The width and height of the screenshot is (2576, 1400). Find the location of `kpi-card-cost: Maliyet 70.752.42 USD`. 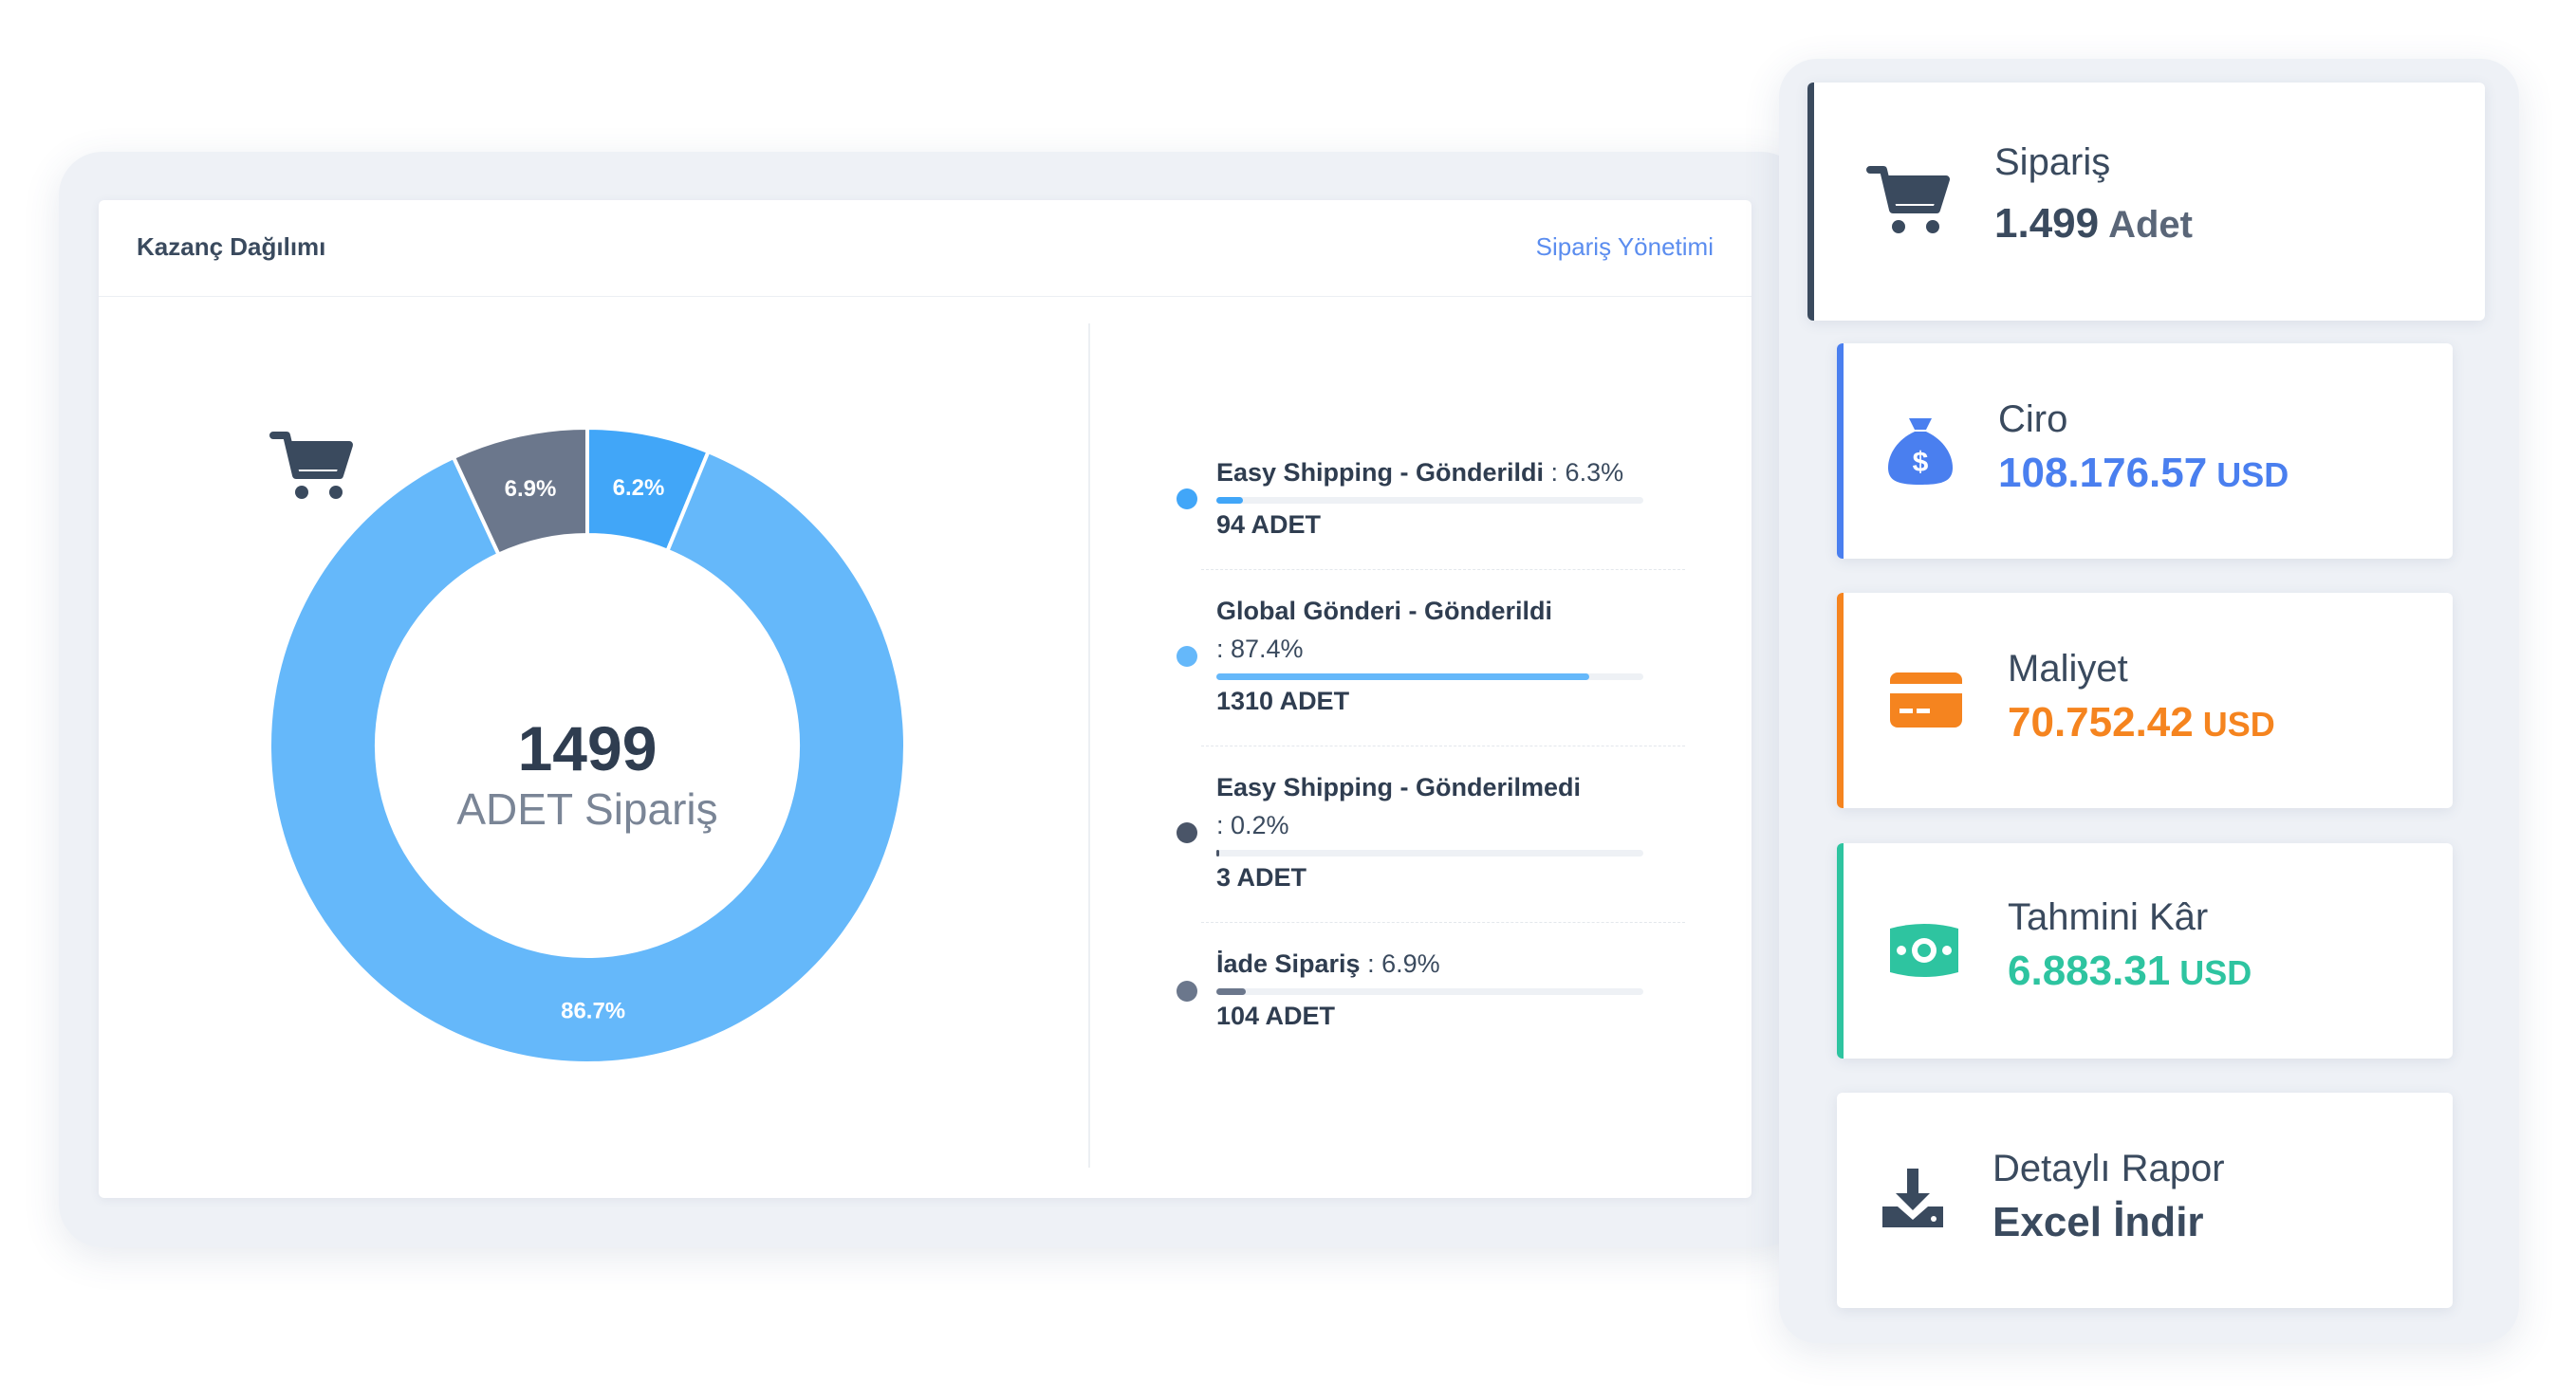

kpi-card-cost: Maliyet 70.752.42 USD is located at coordinates (2145, 700).